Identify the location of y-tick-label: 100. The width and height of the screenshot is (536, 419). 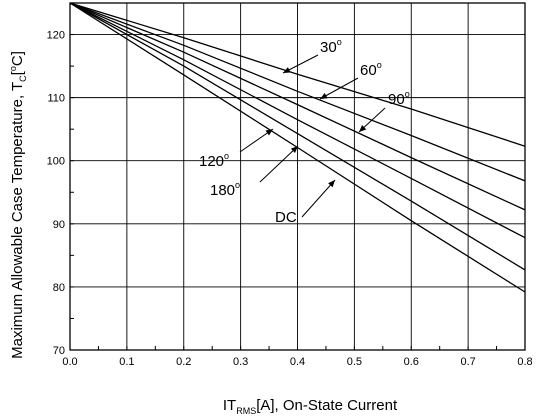
(56, 162).